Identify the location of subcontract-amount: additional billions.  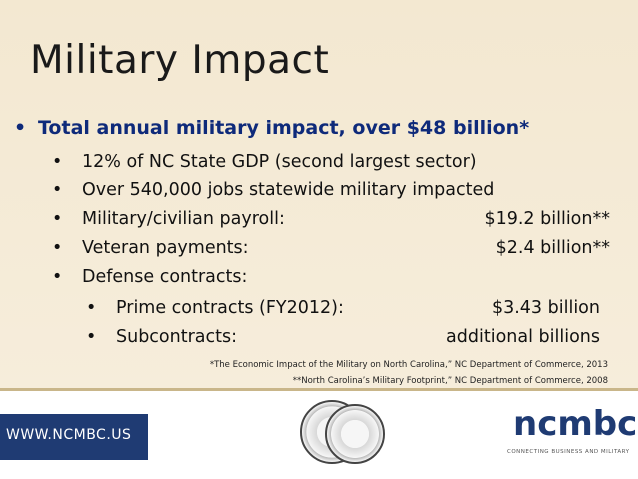
(523, 337).